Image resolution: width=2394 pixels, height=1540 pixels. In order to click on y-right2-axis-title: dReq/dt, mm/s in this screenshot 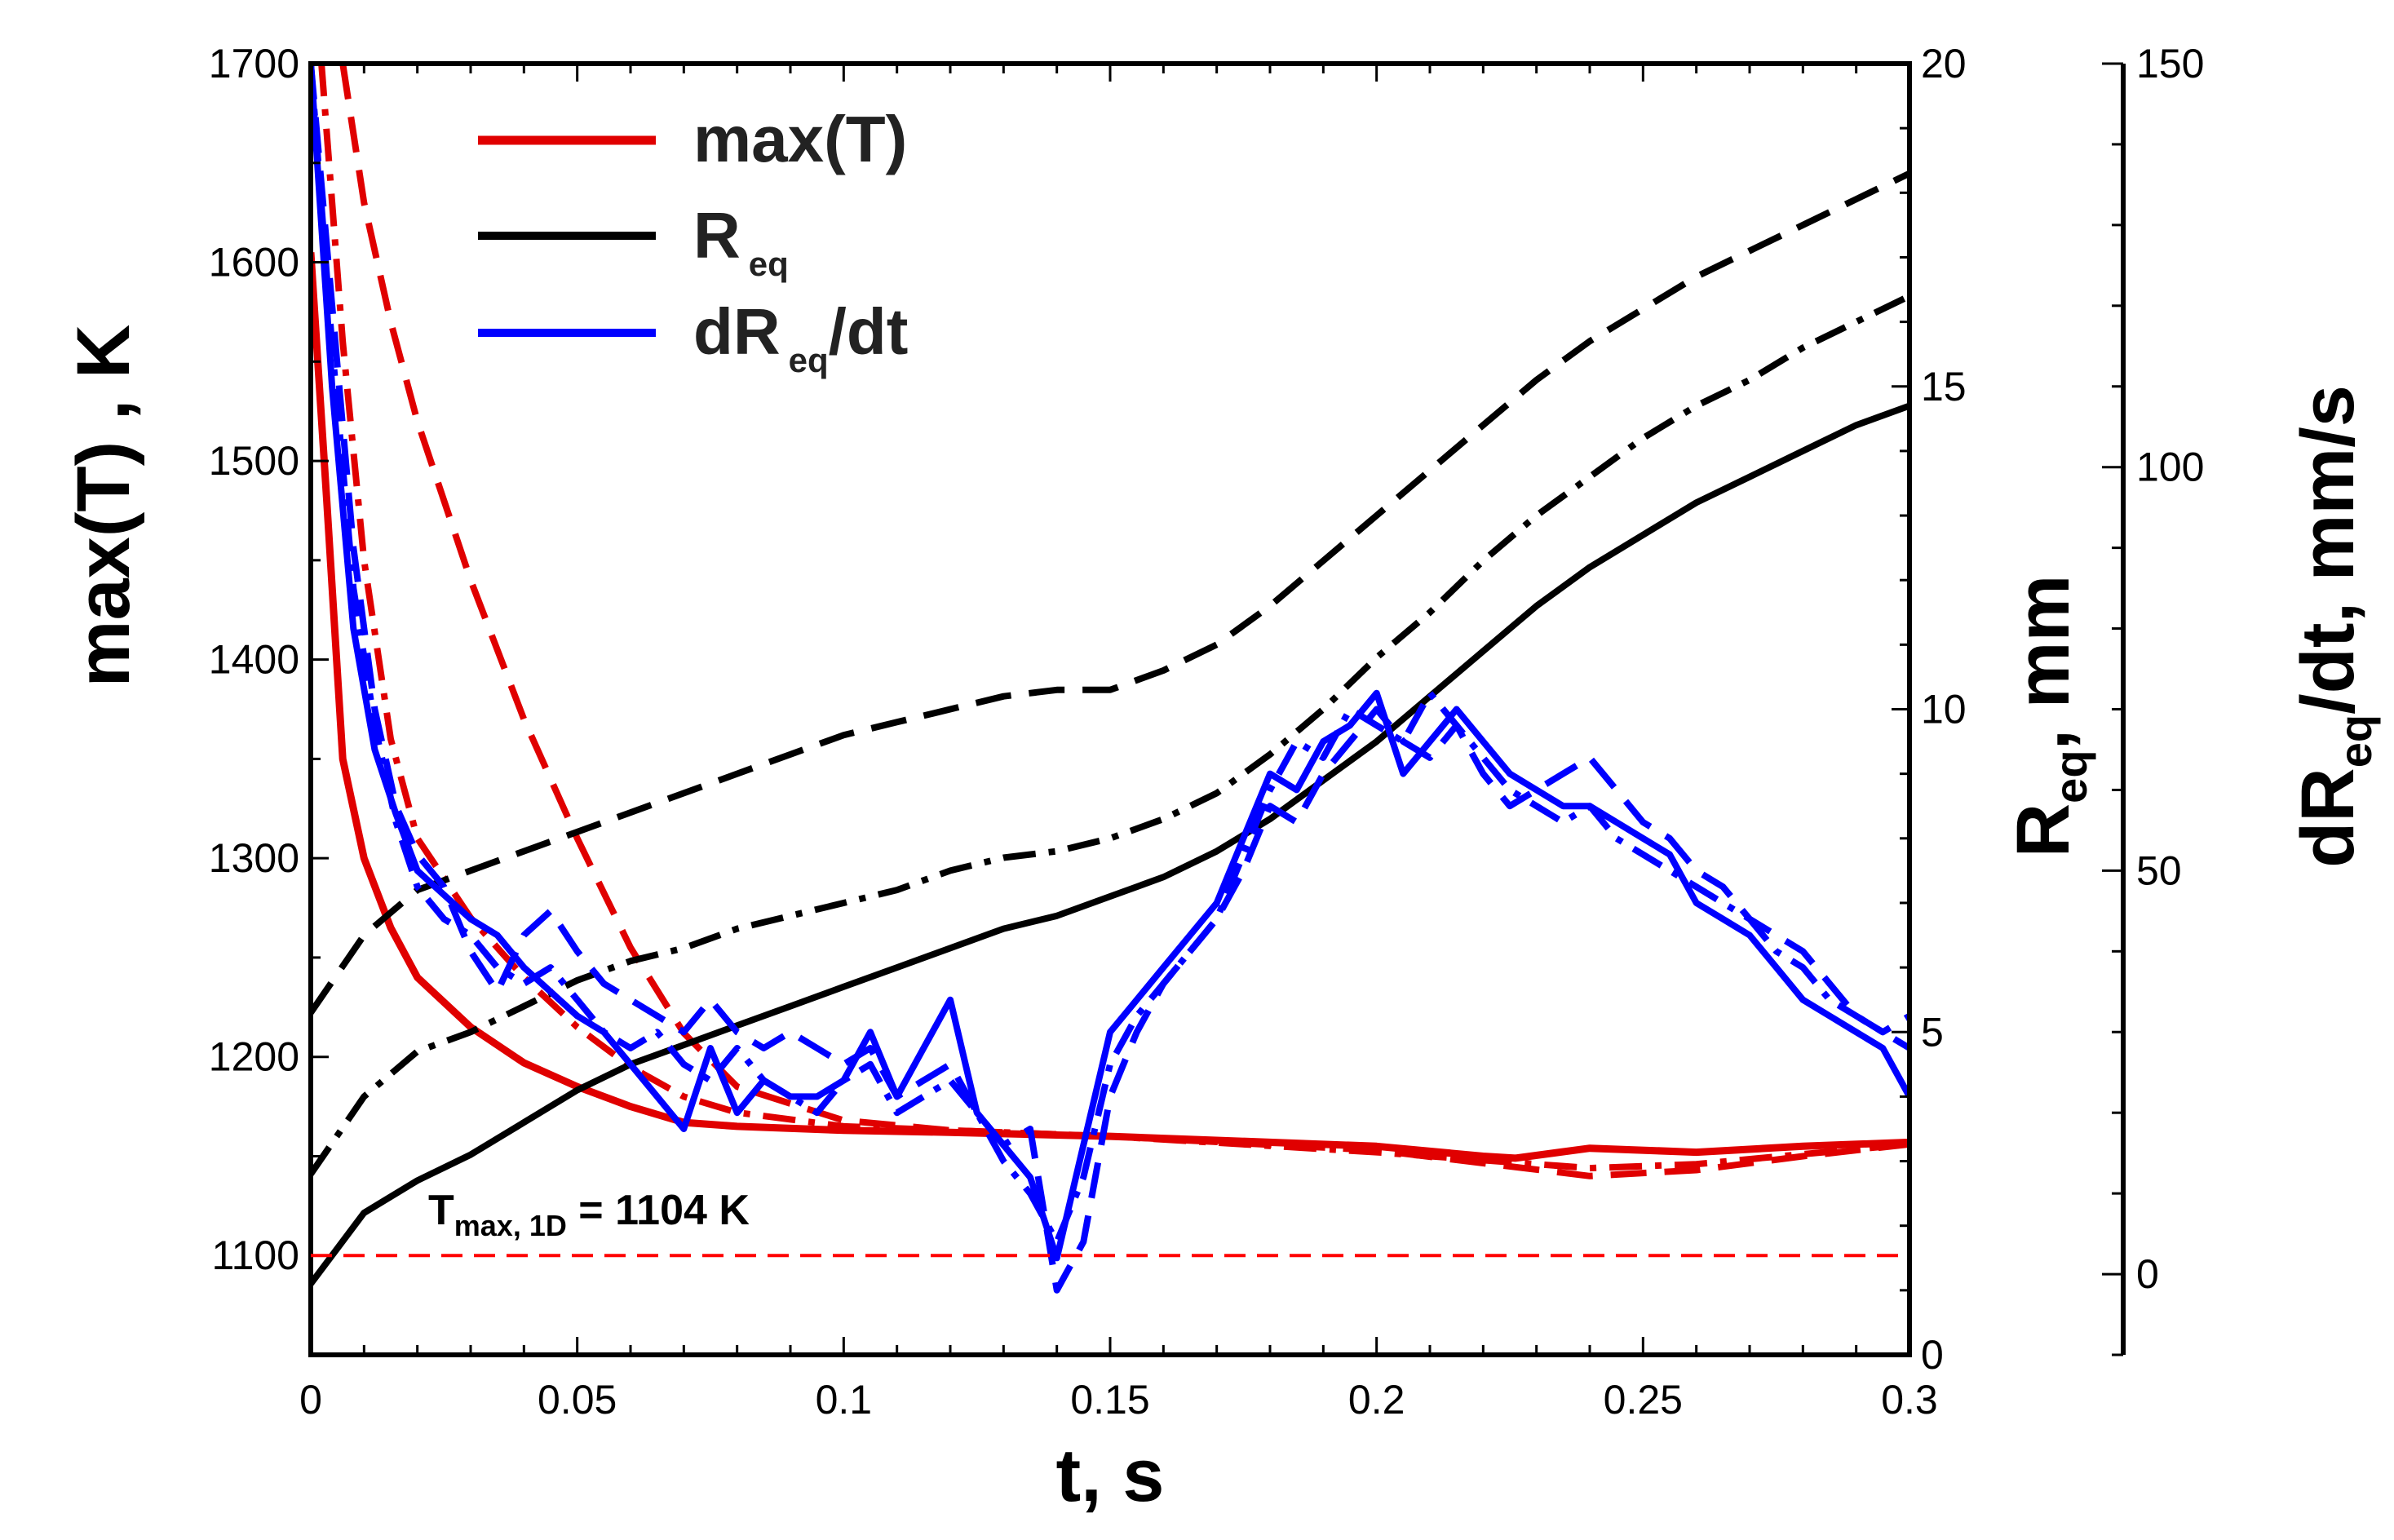, I will do `click(2333, 626)`.